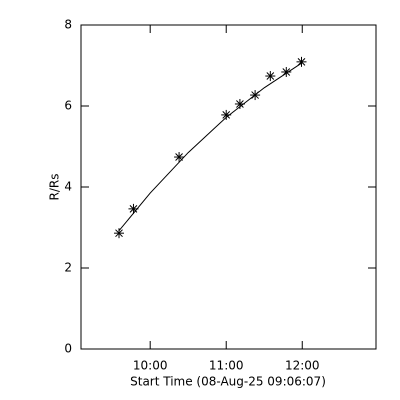  I want to click on y-tick-label: 0, so click(68, 349).